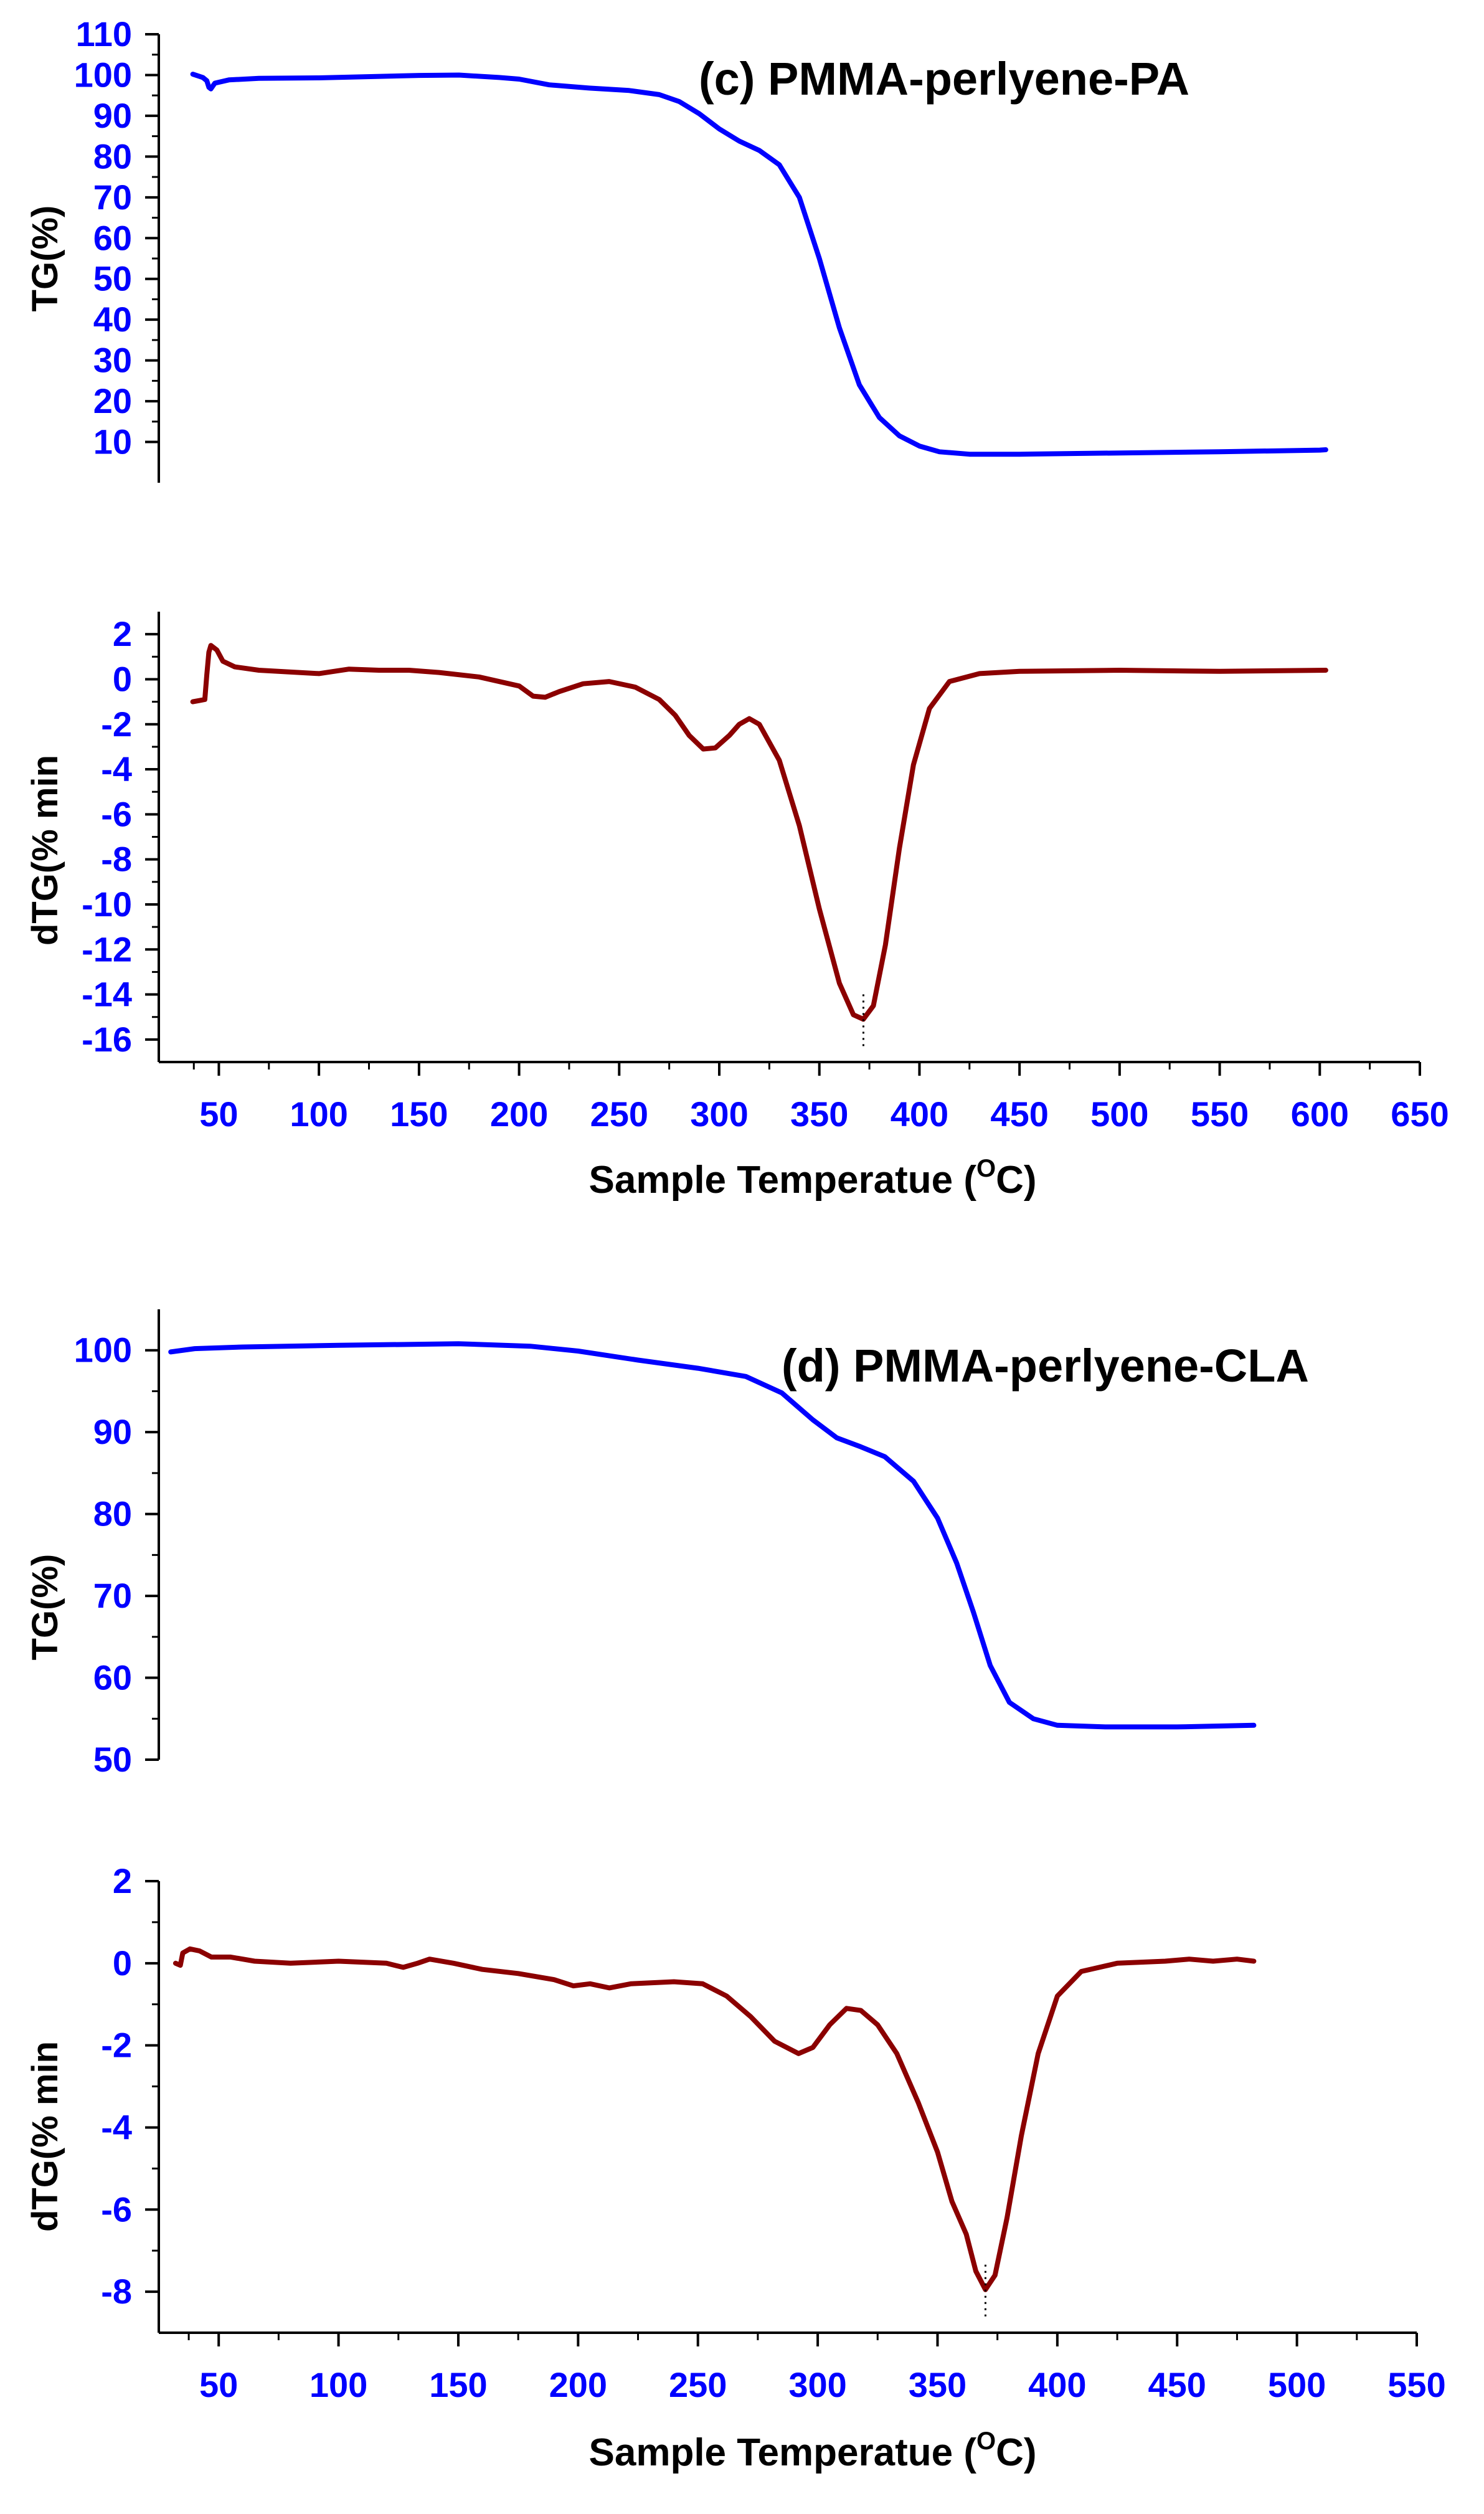  What do you see at coordinates (698, 2384) in the screenshot?
I see `panel-d-xtick-label: 250` at bounding box center [698, 2384].